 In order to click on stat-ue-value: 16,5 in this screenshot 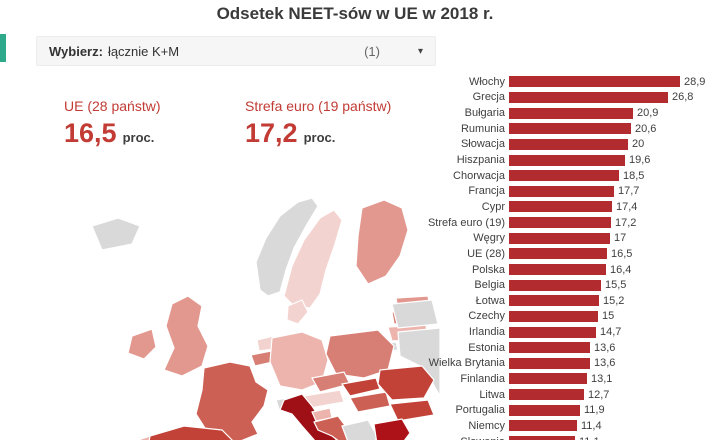, I will do `click(90, 133)`.